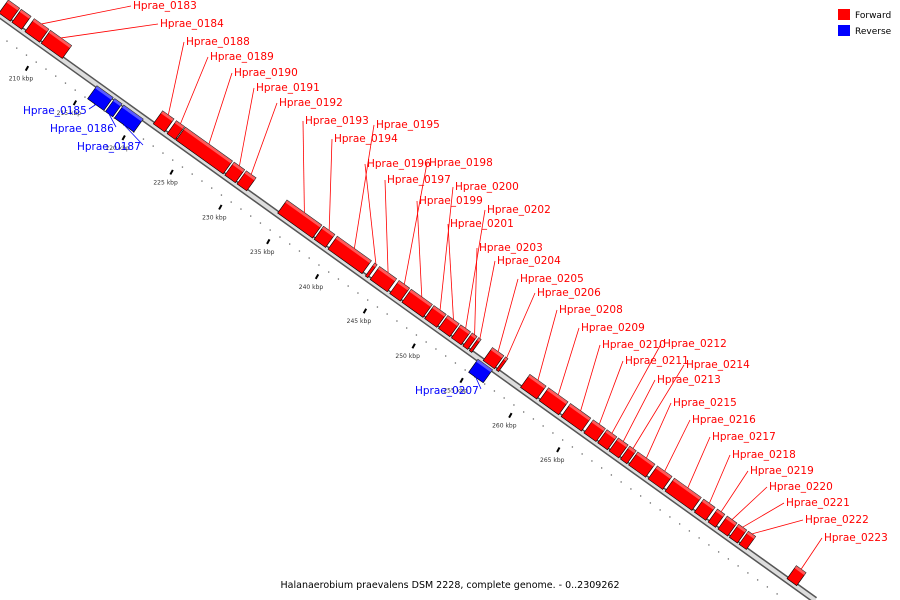 The image size is (900, 600). What do you see at coordinates (55, 111) in the screenshot?
I see `gene-label: Hprae_0185` at bounding box center [55, 111].